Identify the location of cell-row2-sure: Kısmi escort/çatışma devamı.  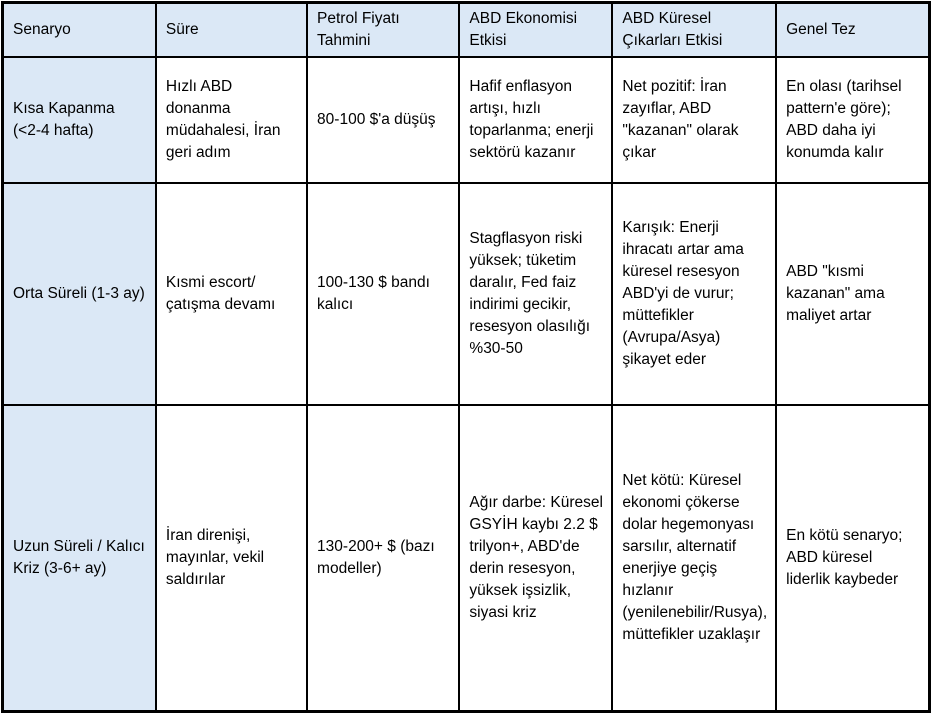
(231, 294).